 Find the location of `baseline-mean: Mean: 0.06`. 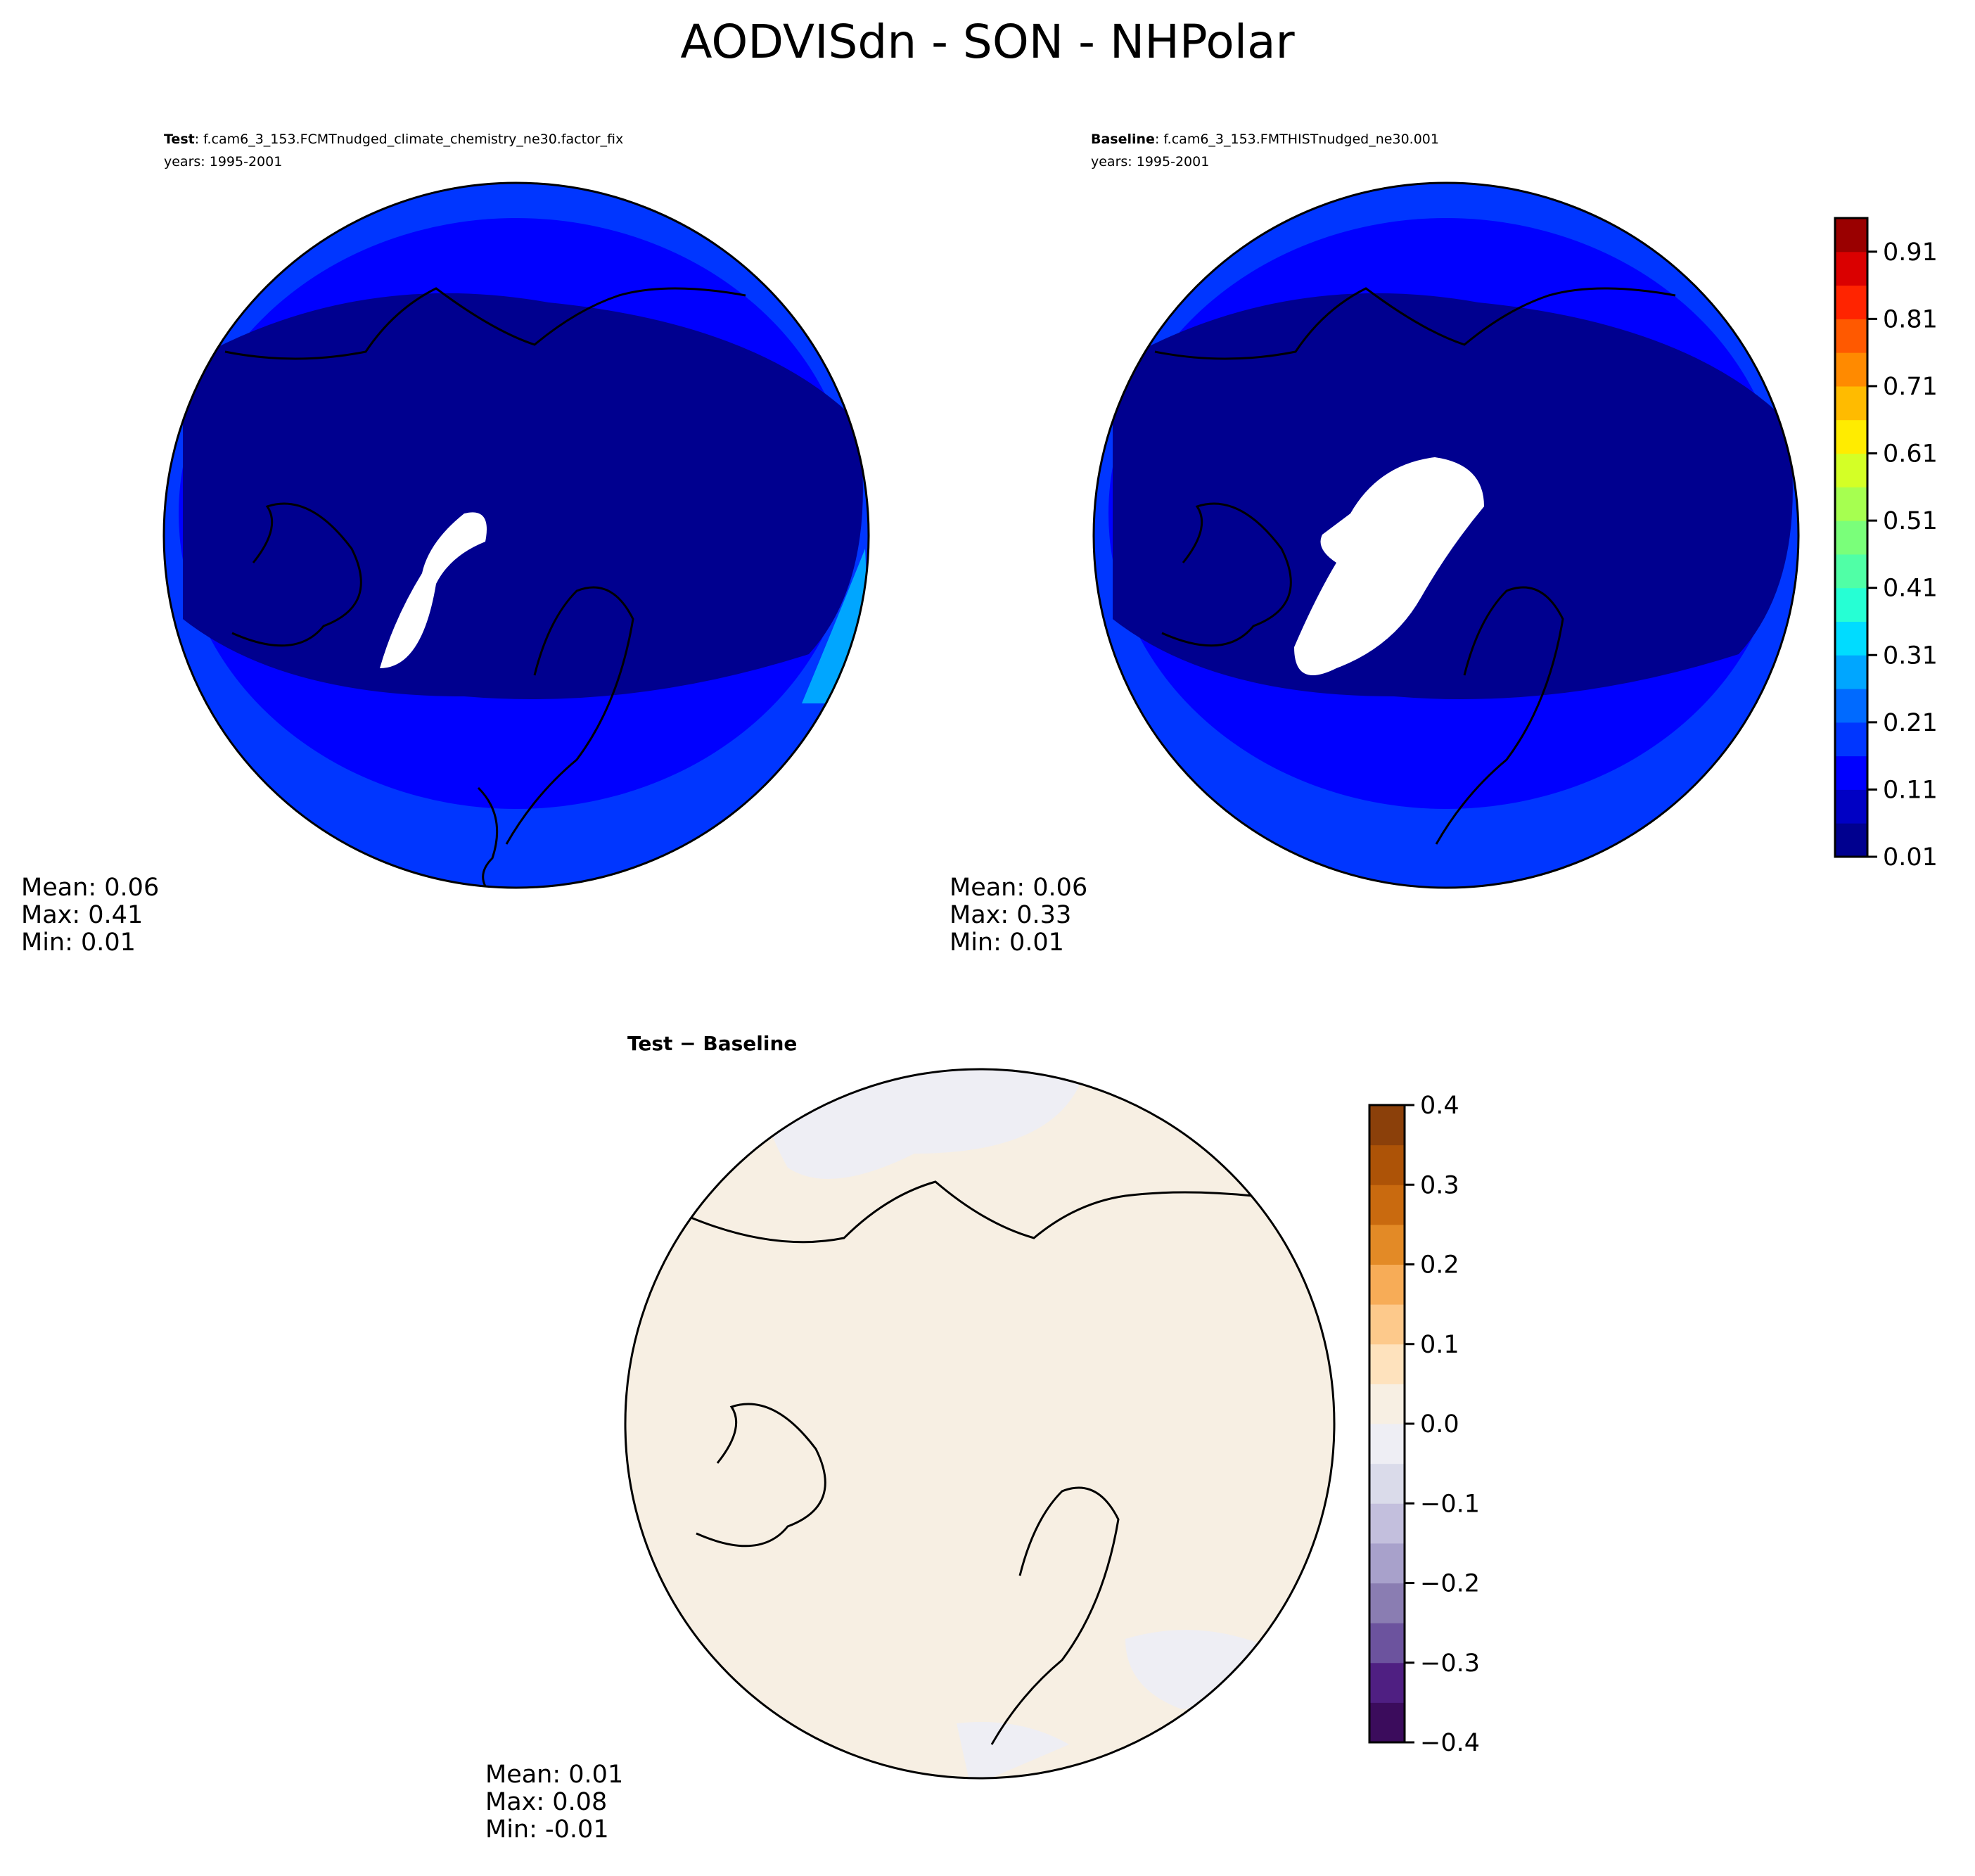

baseline-mean: Mean: 0.06 is located at coordinates (1018, 888).